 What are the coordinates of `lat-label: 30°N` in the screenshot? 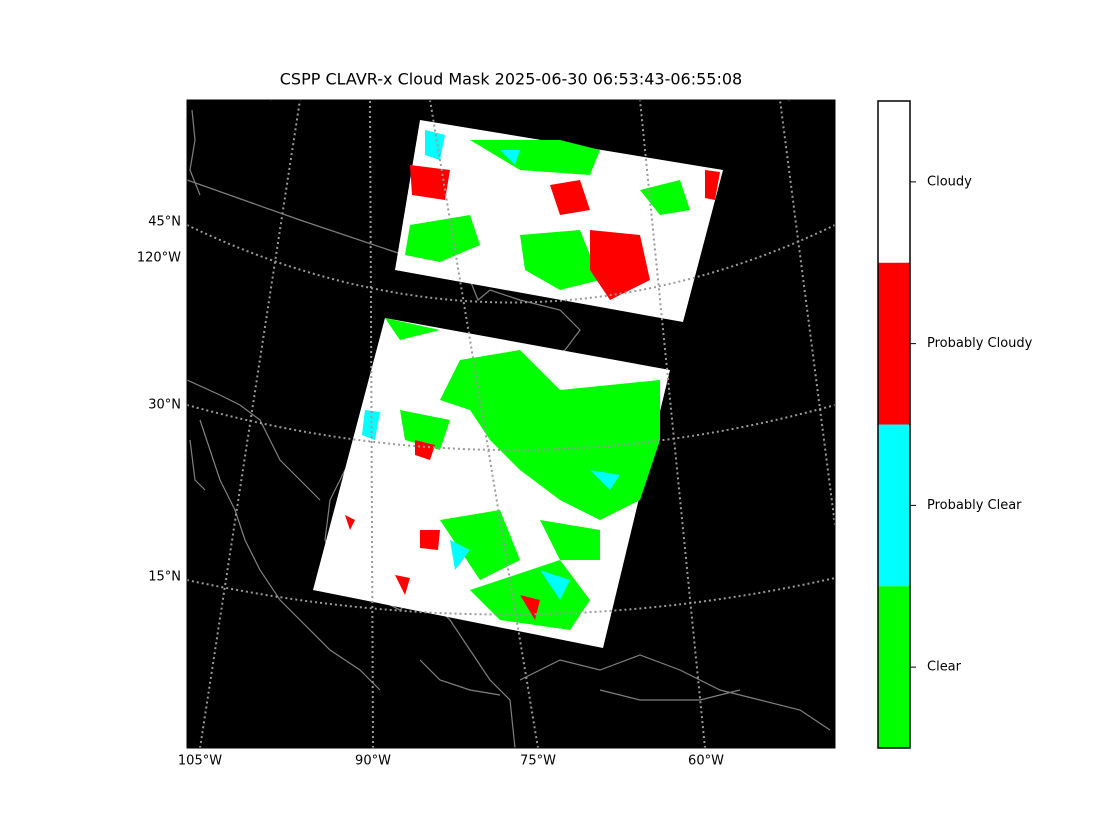 It's located at (164, 405).